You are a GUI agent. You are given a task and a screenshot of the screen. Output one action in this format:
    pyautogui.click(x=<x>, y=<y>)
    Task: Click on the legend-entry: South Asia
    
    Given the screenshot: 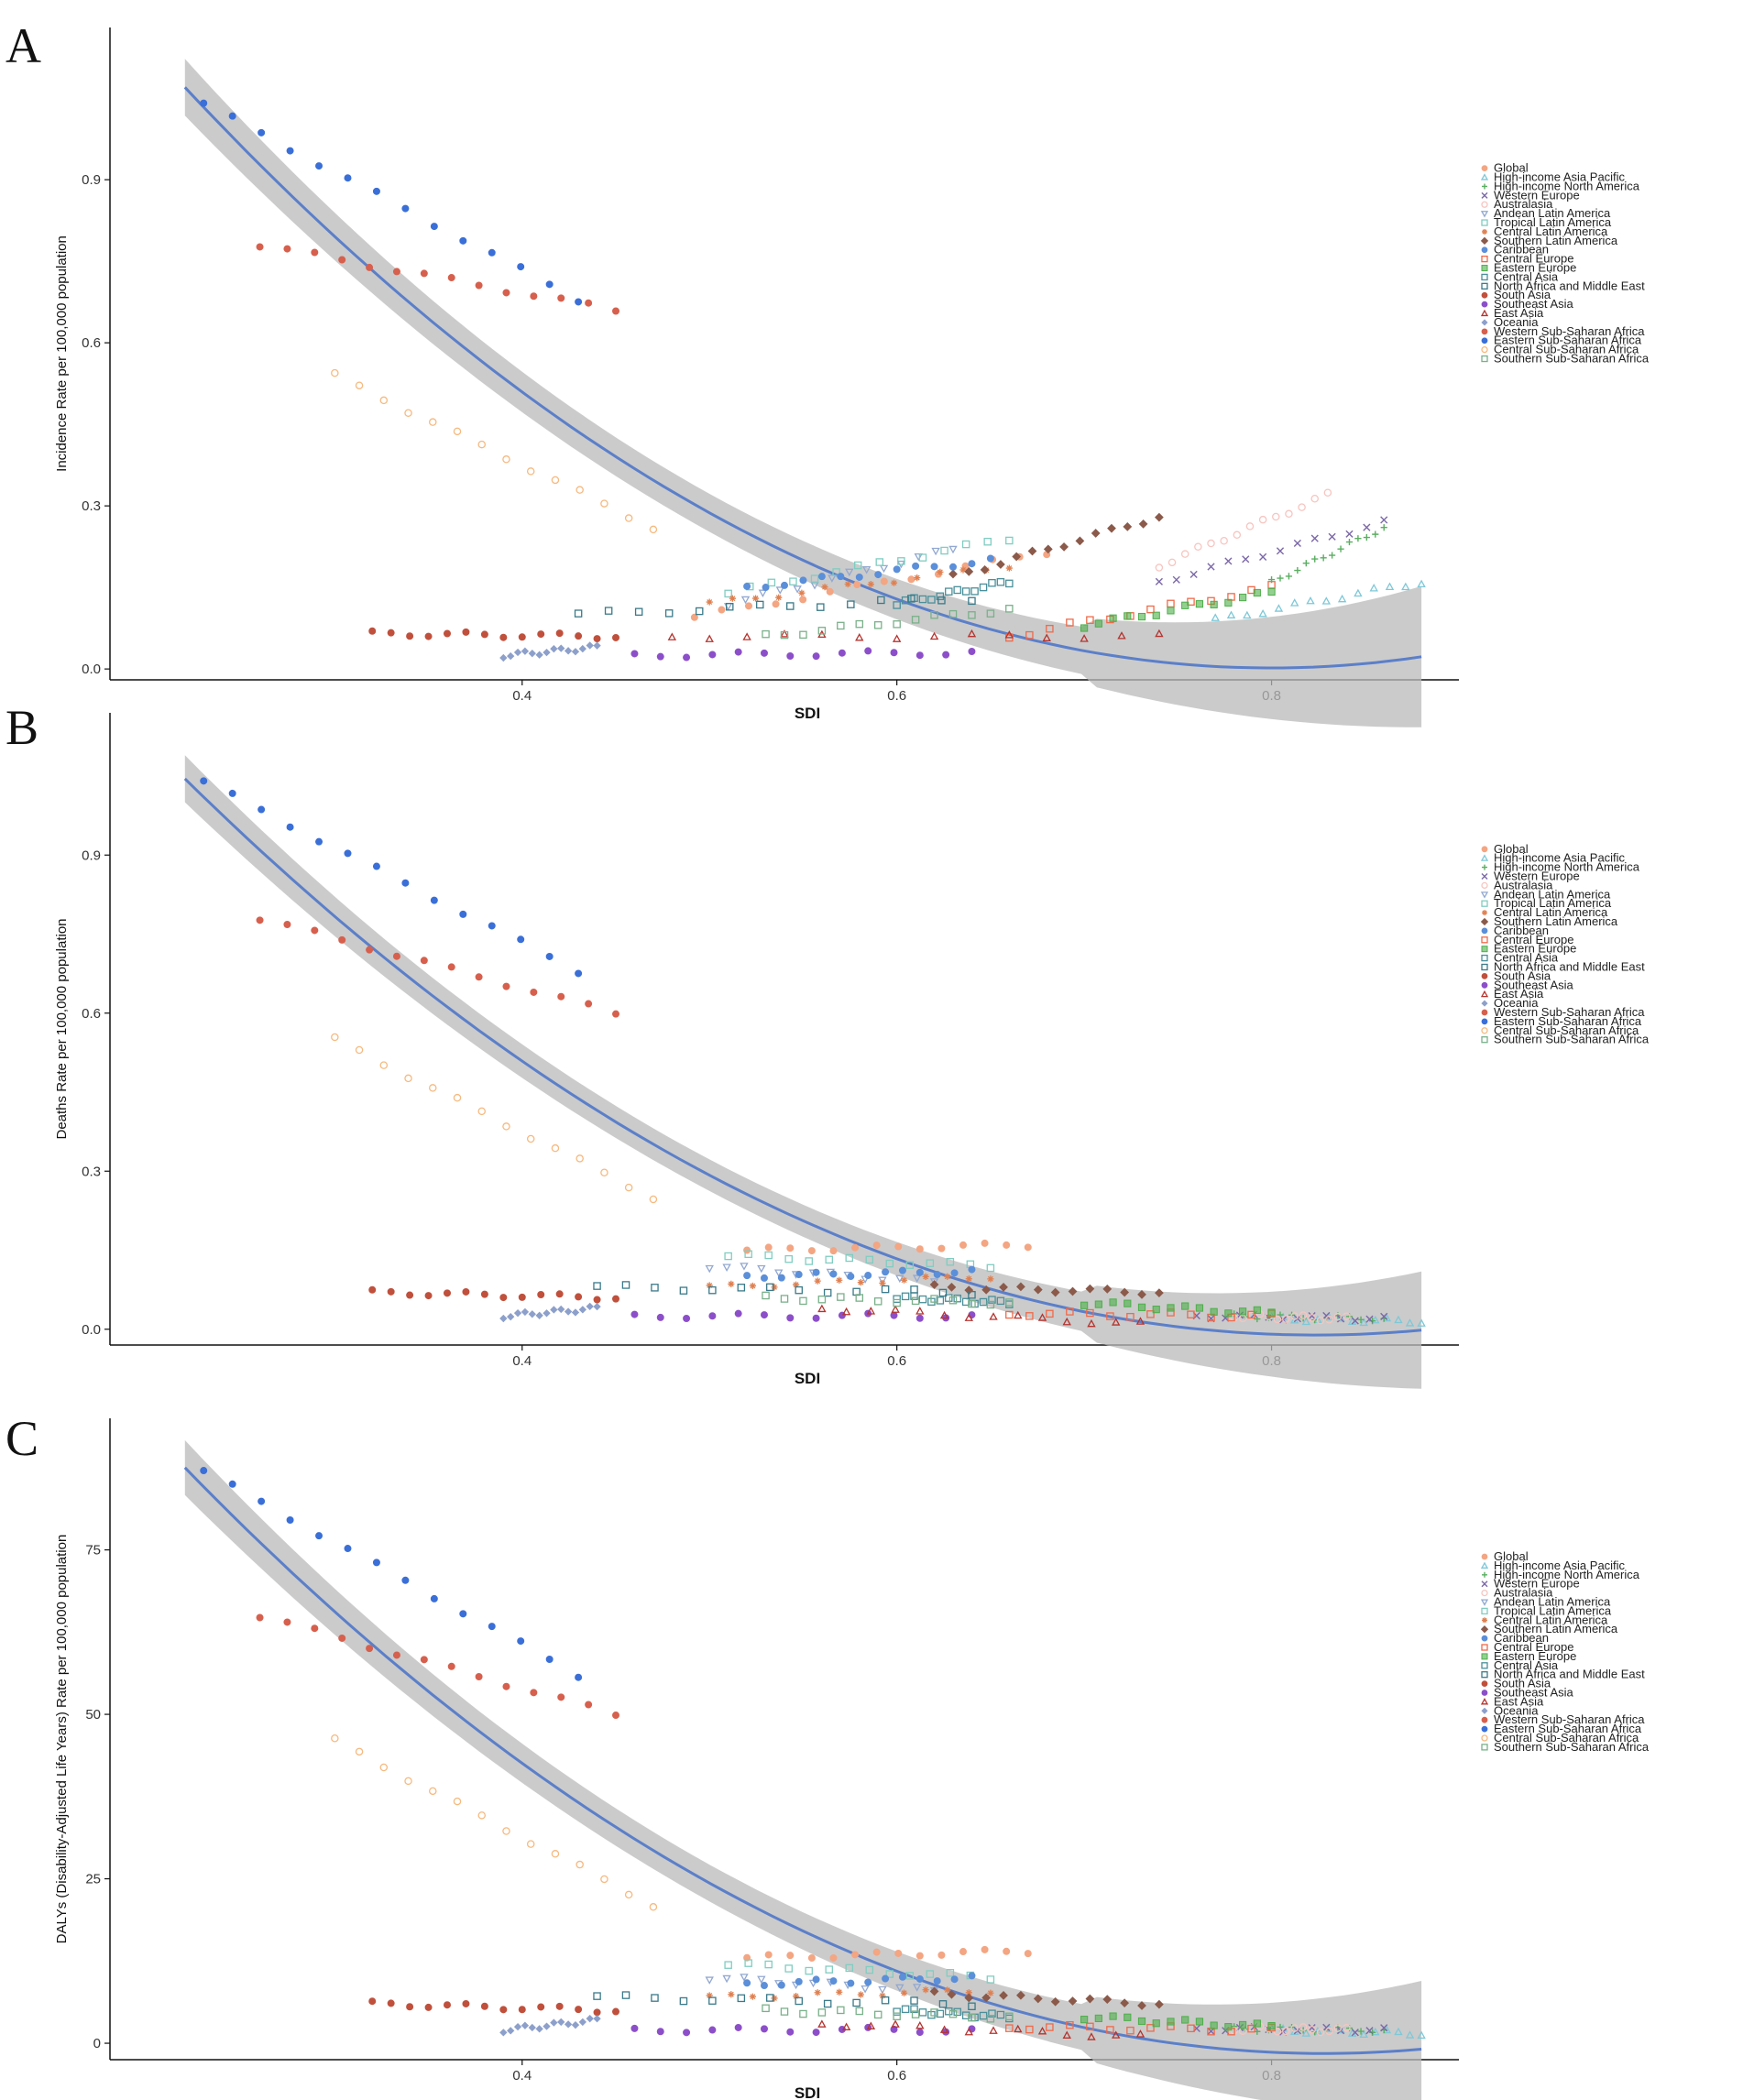 What is the action you would take?
    pyautogui.click(x=1522, y=975)
    